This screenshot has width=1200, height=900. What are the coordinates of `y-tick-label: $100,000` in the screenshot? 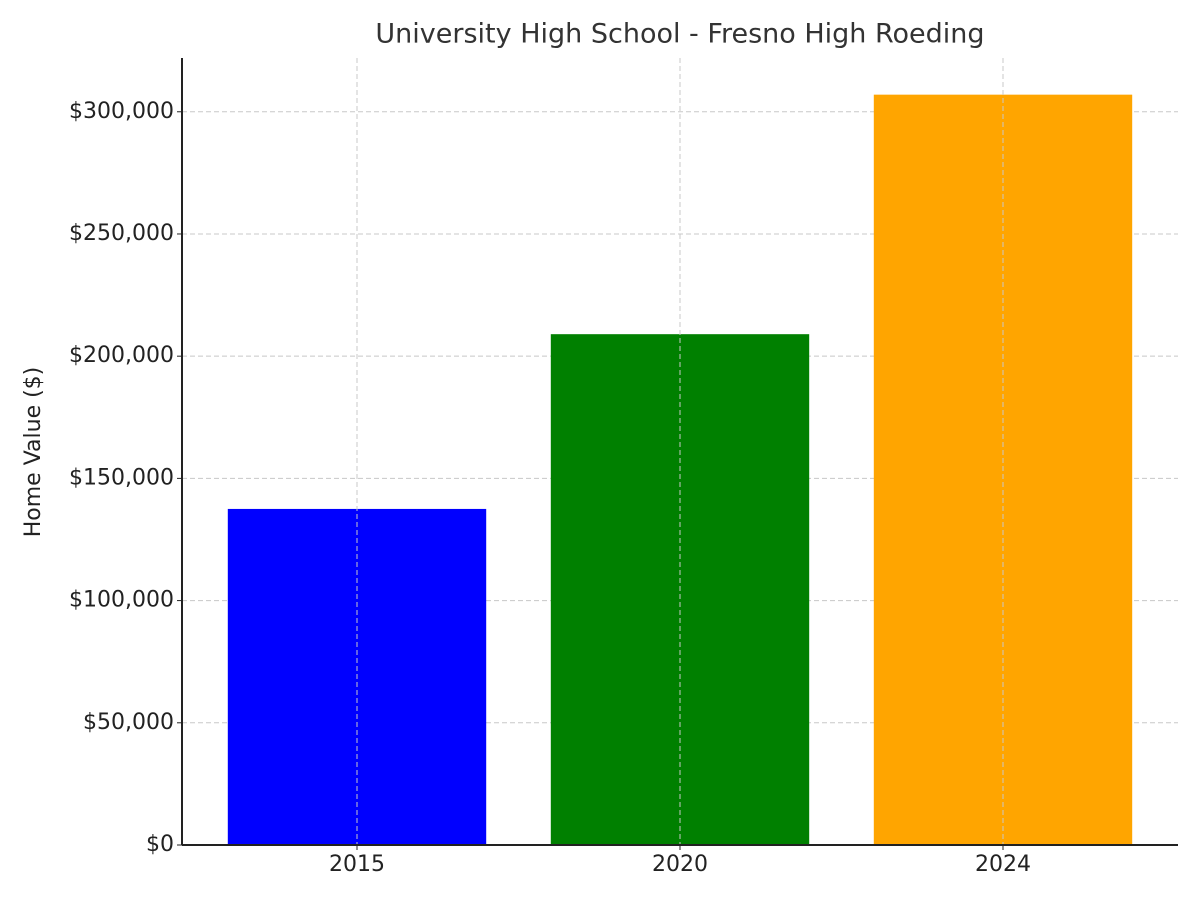 It's located at (121, 600).